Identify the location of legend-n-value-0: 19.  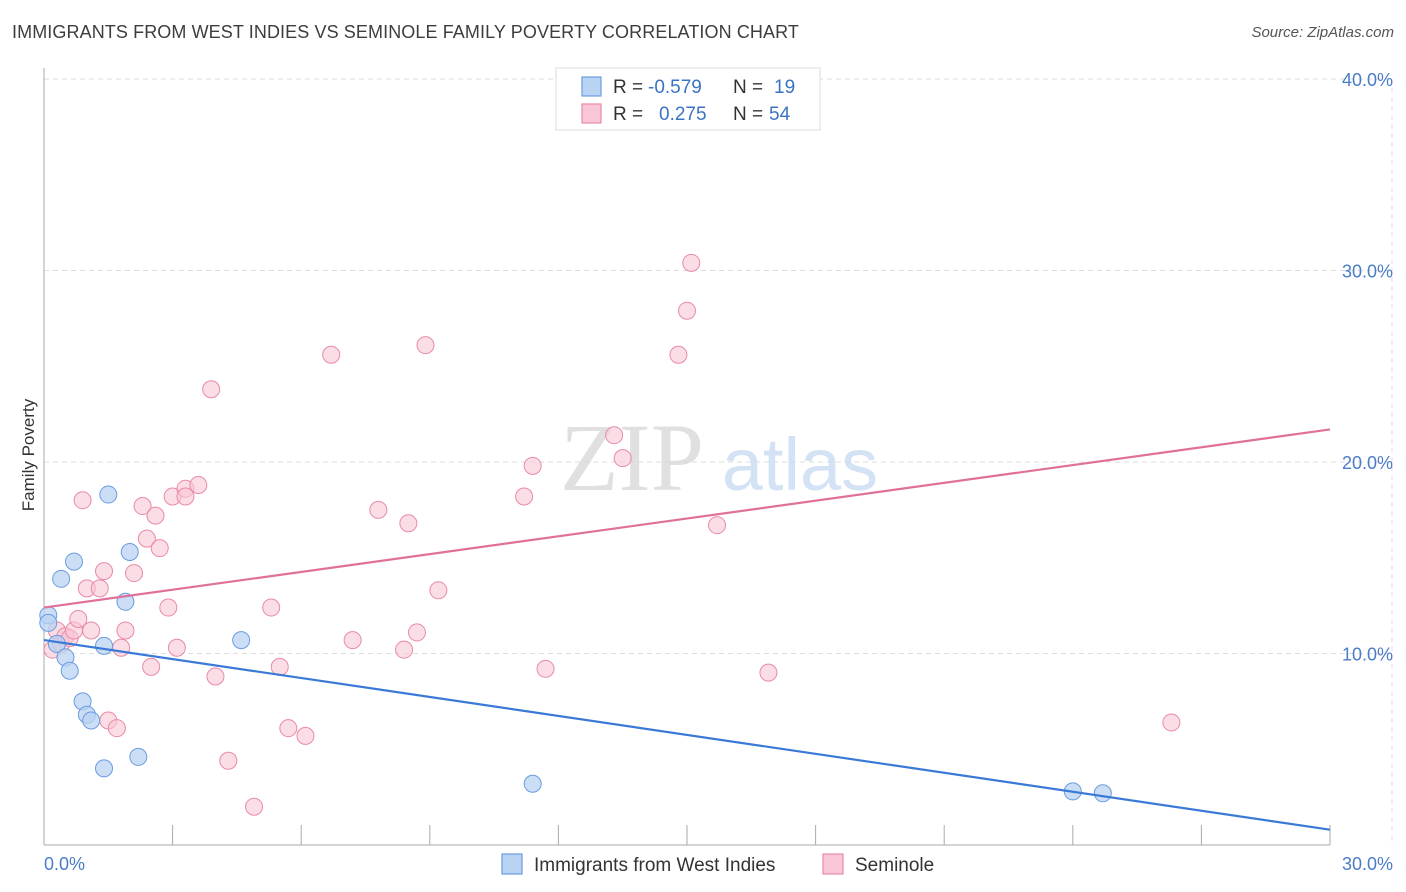
(784, 87).